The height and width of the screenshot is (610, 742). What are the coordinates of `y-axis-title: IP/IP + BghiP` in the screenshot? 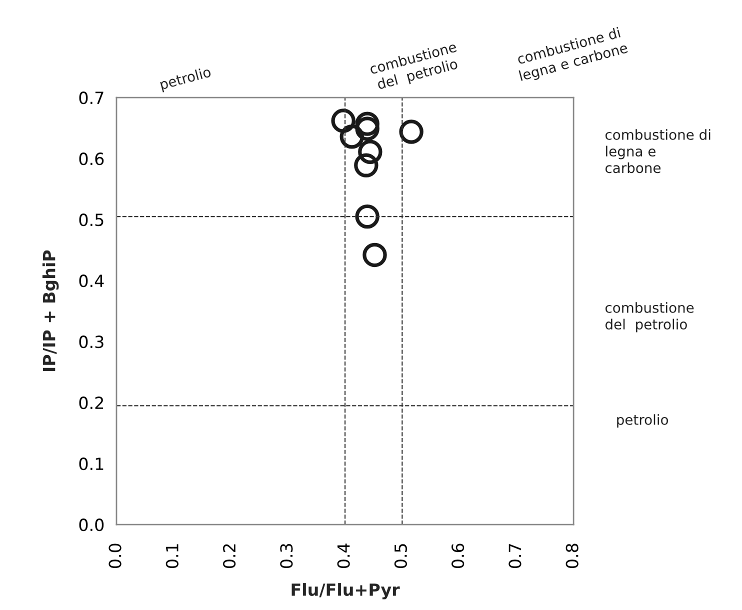 It's located at (50, 311).